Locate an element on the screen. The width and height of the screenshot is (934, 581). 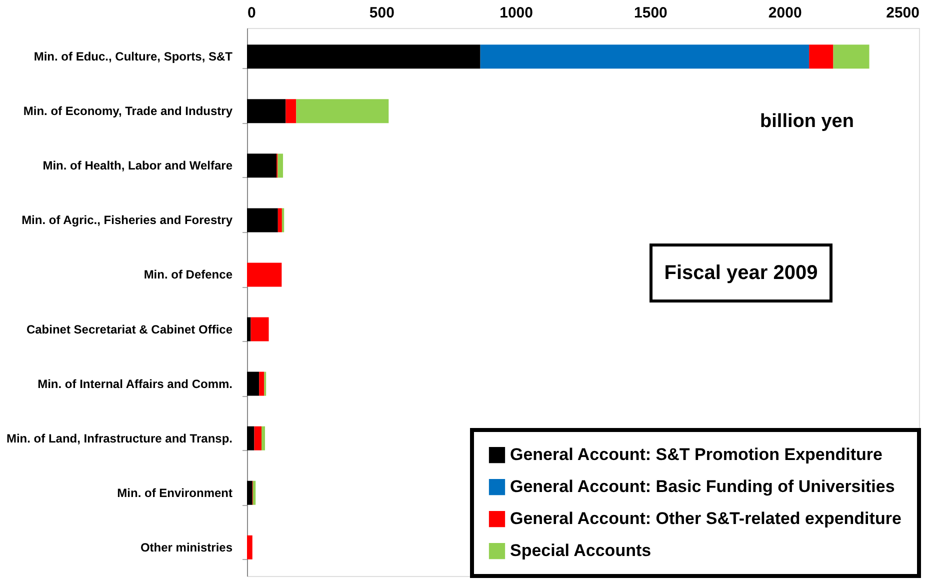
legend-label: General Account: Other S&T-related expenditure is located at coordinates (706, 518).